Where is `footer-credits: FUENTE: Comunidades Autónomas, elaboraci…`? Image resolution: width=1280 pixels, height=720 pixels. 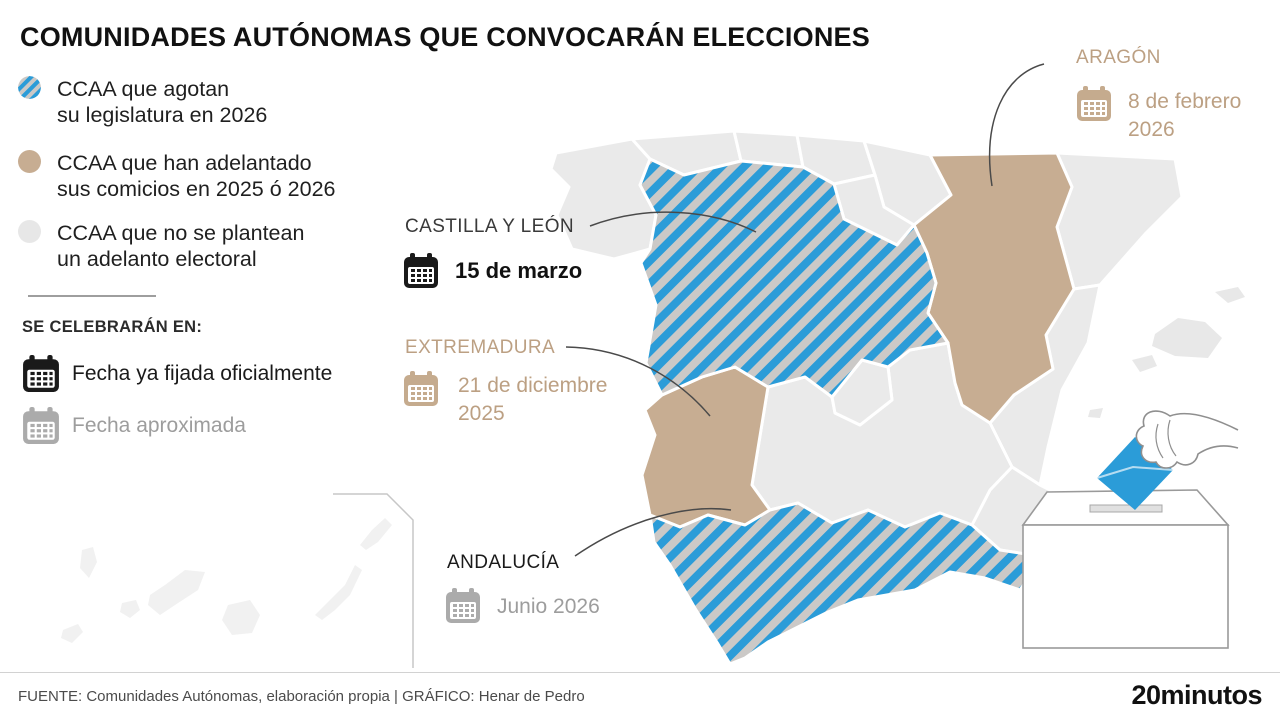
footer-credits: FUENTE: Comunidades Autónomas, elaboraci… is located at coordinates (301, 696).